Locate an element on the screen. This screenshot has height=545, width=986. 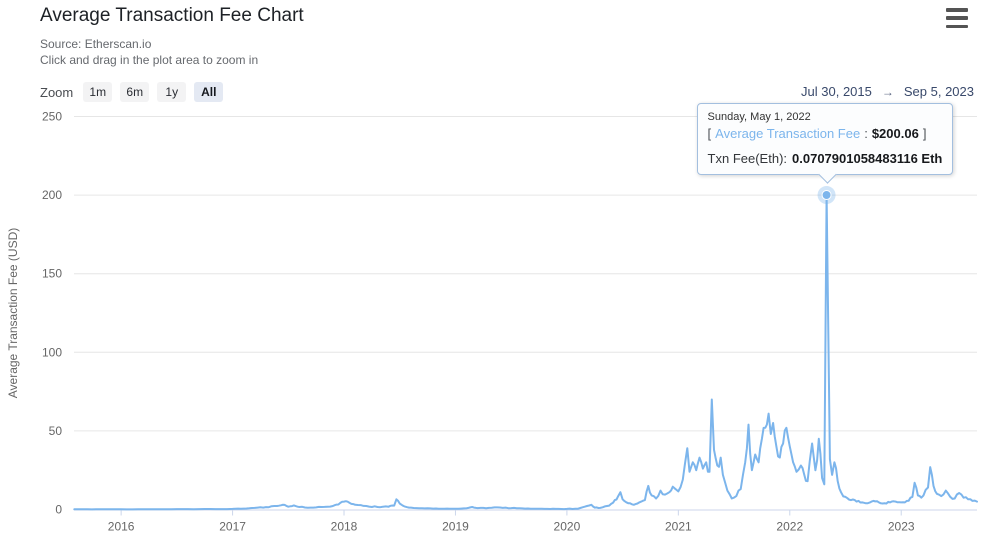
date-range-to: Sep 5, 2023 is located at coordinates (938, 91).